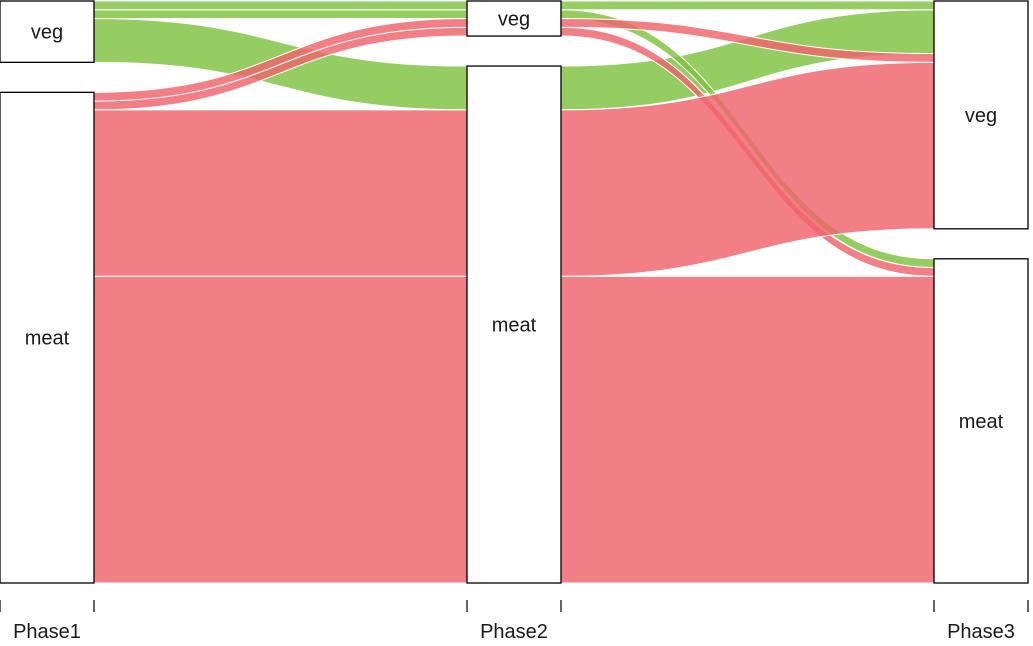  I want to click on node-Phase1-meat, so click(47, 337).